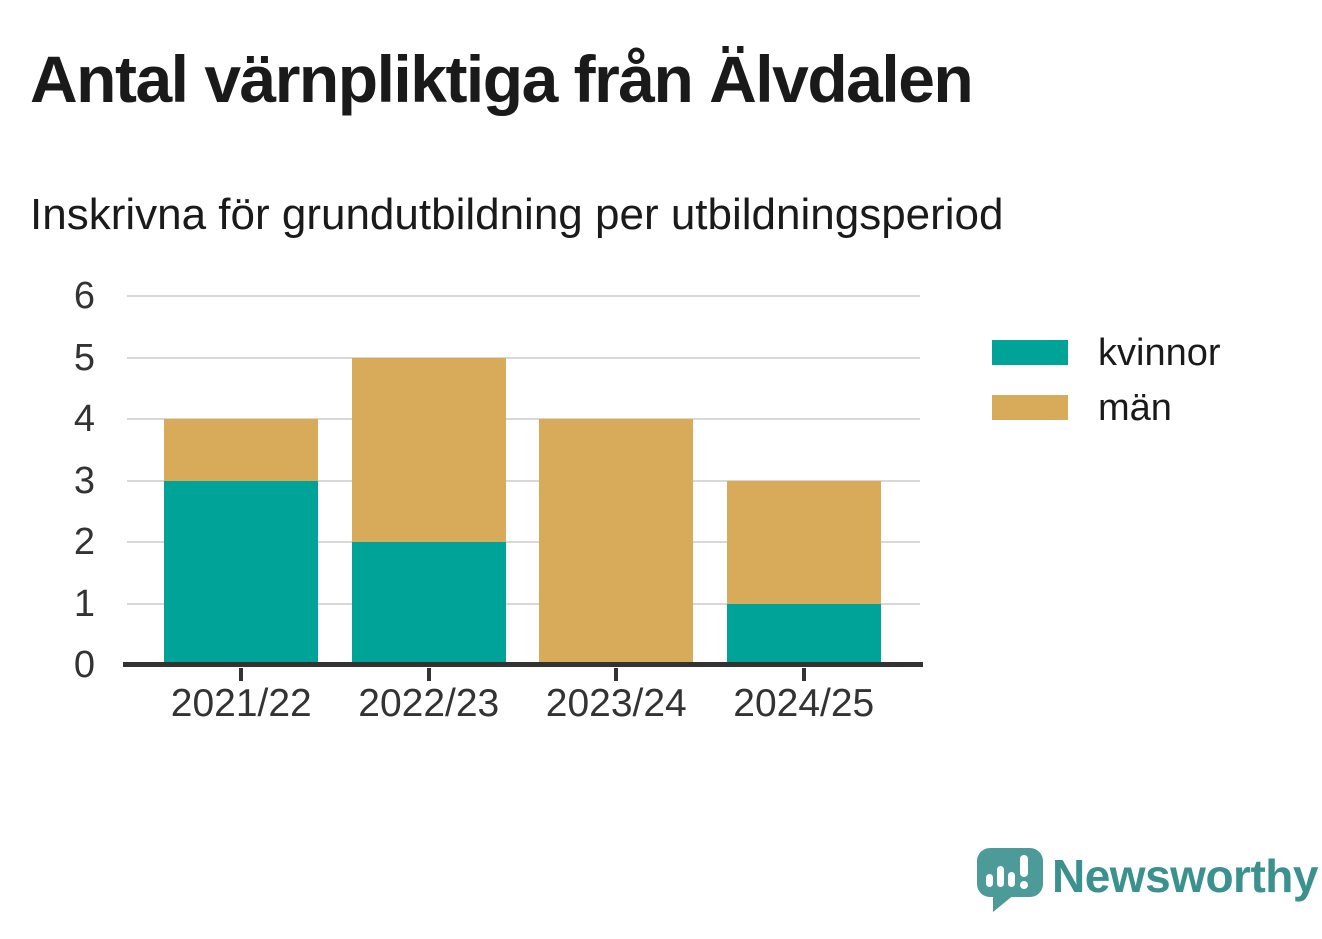 The height and width of the screenshot is (939, 1322). I want to click on bar-segment-2024-25-män, so click(803, 542).